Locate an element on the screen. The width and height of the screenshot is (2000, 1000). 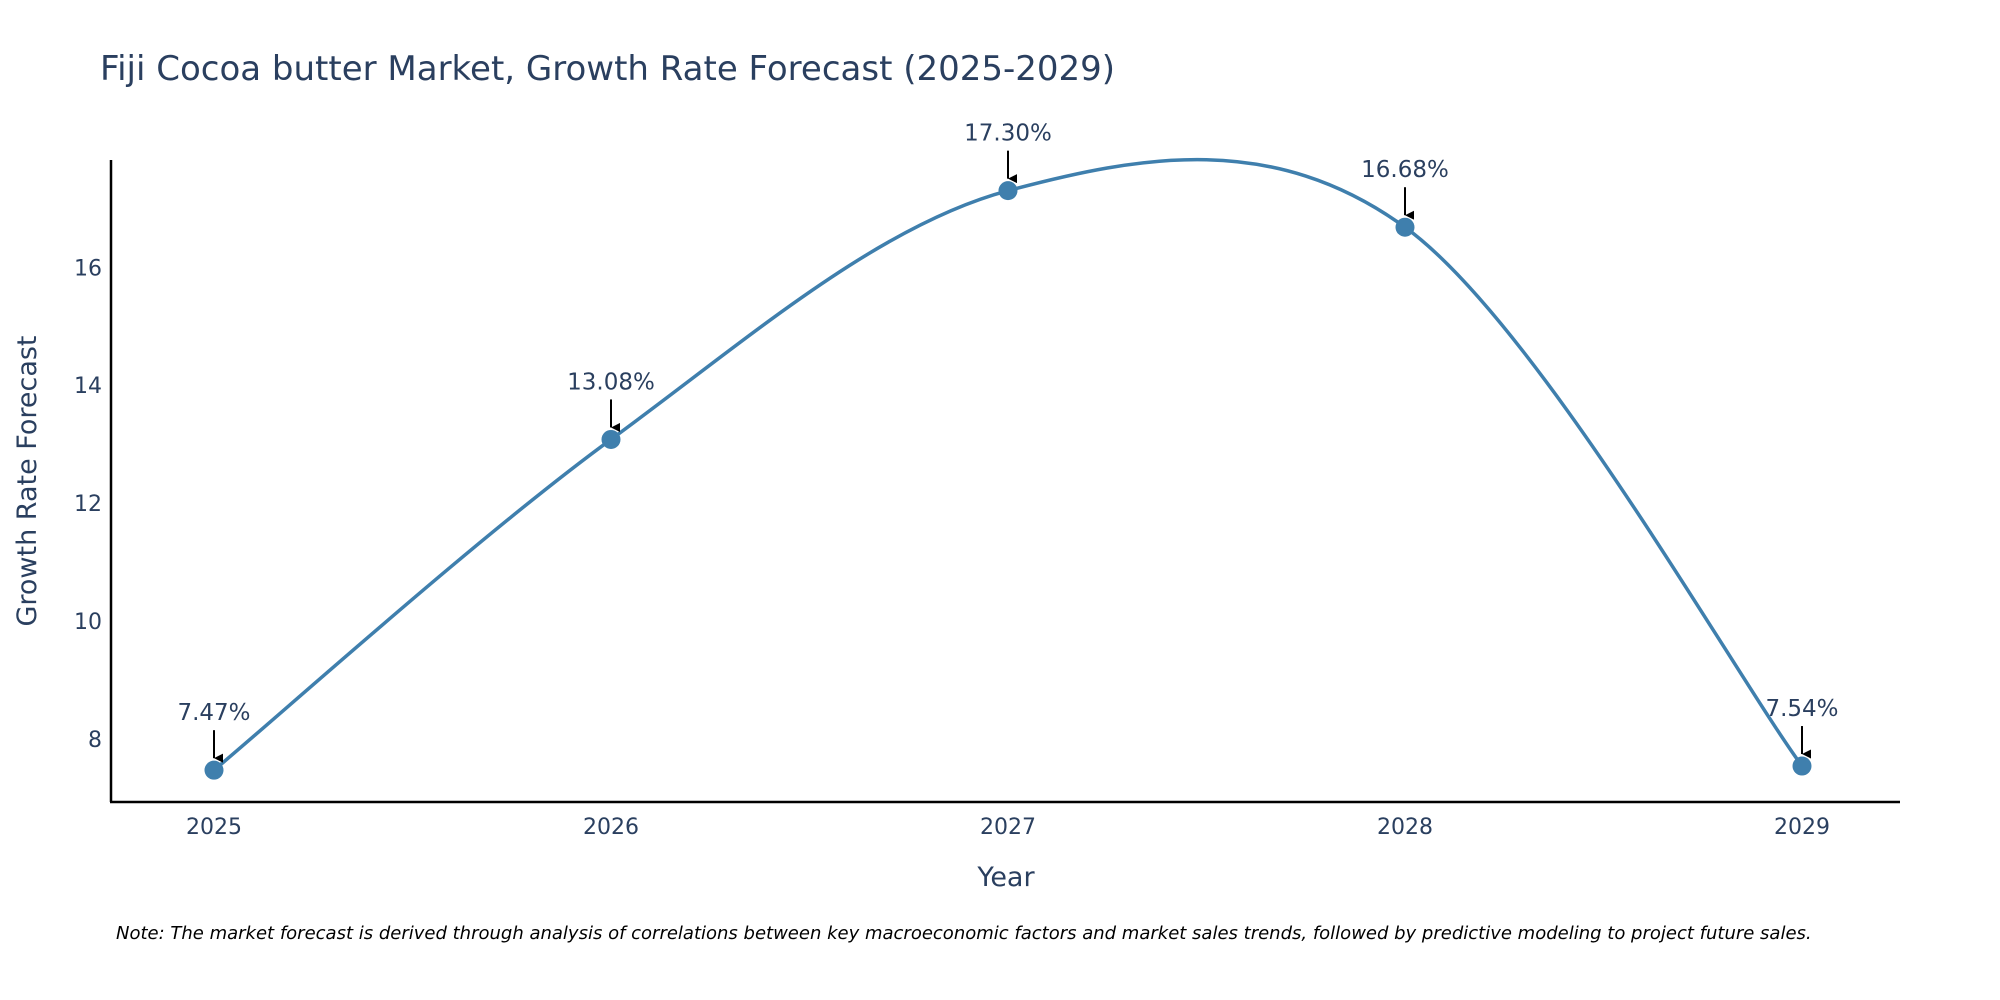
data-point-2029 is located at coordinates (1802, 766).